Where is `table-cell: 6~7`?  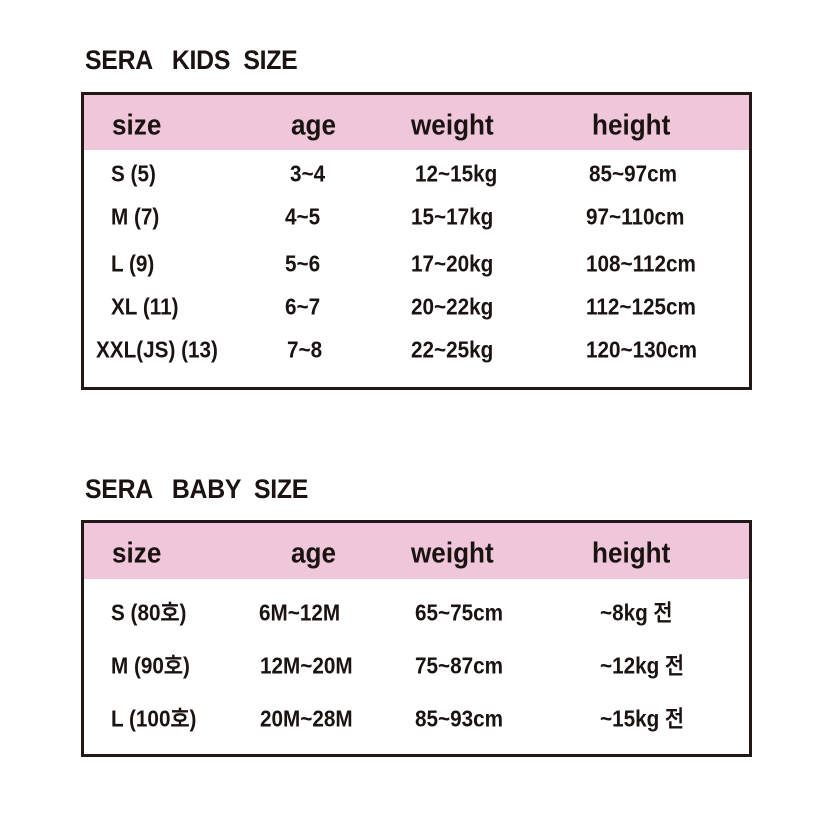
table-cell: 6~7 is located at coordinates (303, 306).